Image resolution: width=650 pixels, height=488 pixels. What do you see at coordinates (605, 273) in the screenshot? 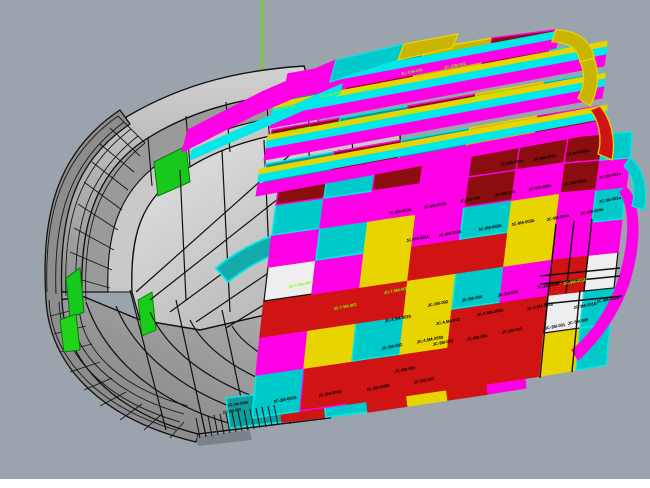
I see `starboard-rim` at bounding box center [605, 273].